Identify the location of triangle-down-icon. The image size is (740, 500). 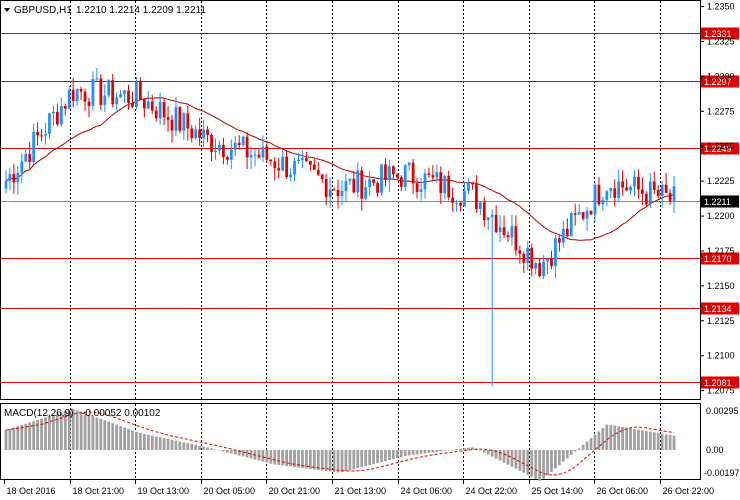
(7, 10).